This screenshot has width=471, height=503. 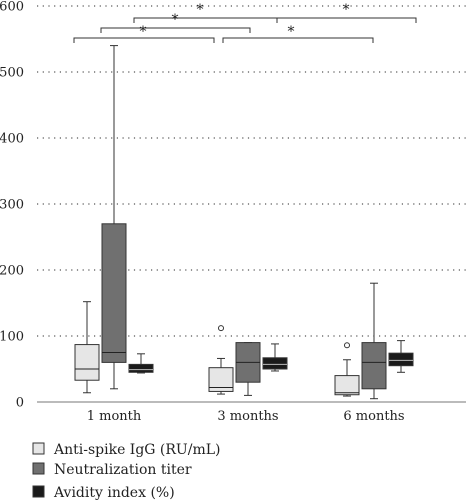 I want to click on y-tick-label: 100, so click(x=12, y=337).